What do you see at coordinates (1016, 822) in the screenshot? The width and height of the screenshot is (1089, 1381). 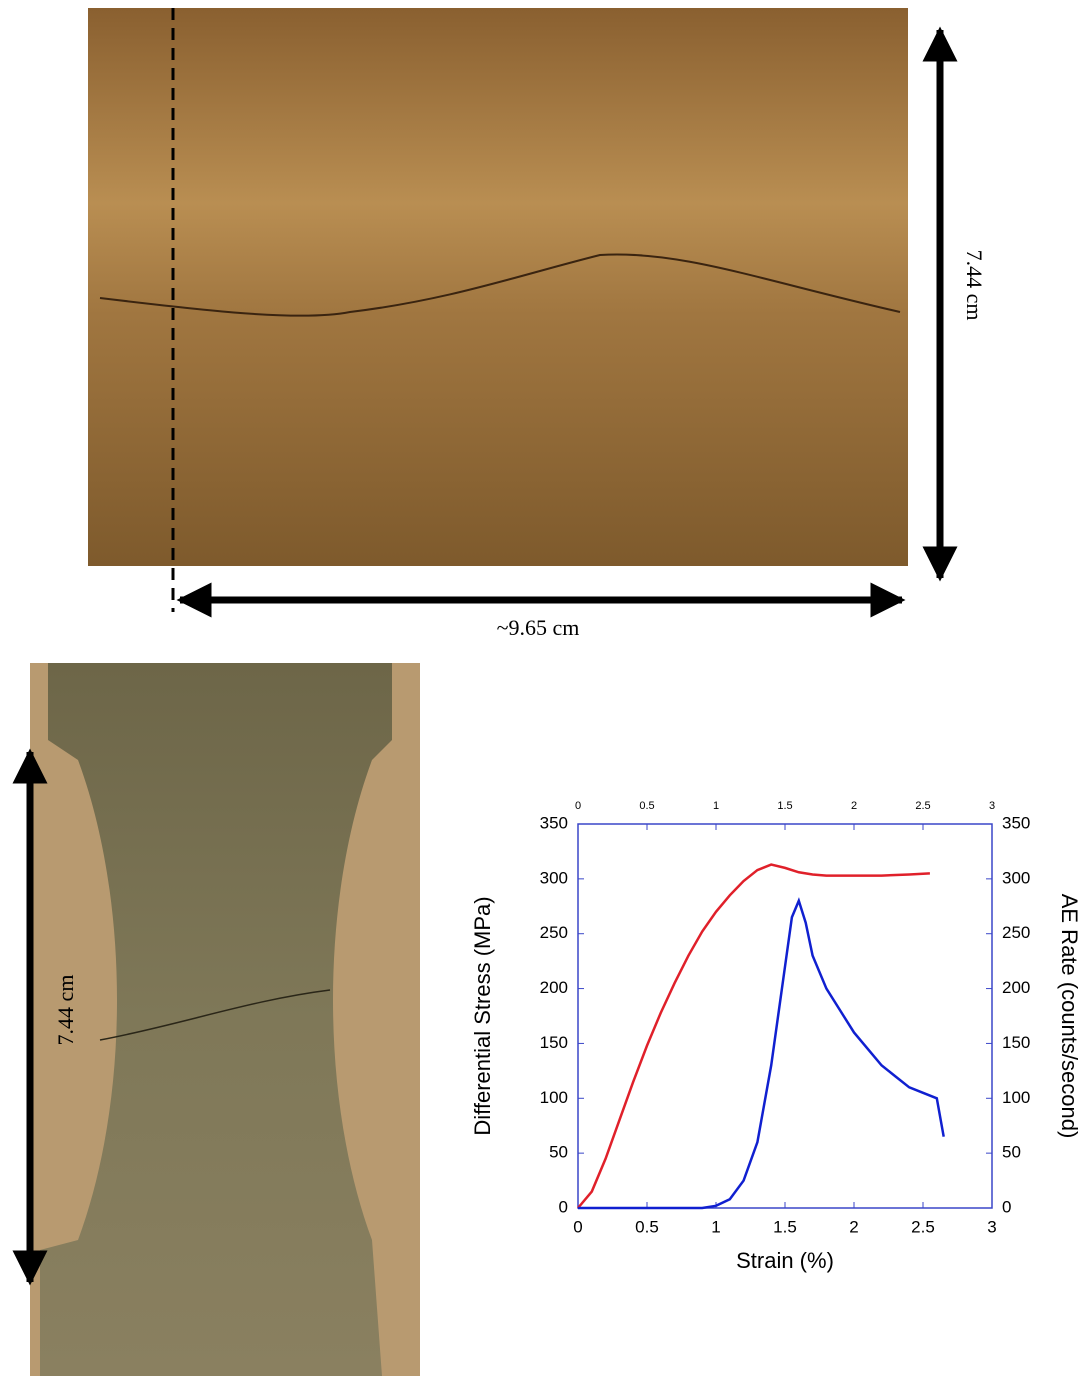 I see `y2-tick-label: 350` at bounding box center [1016, 822].